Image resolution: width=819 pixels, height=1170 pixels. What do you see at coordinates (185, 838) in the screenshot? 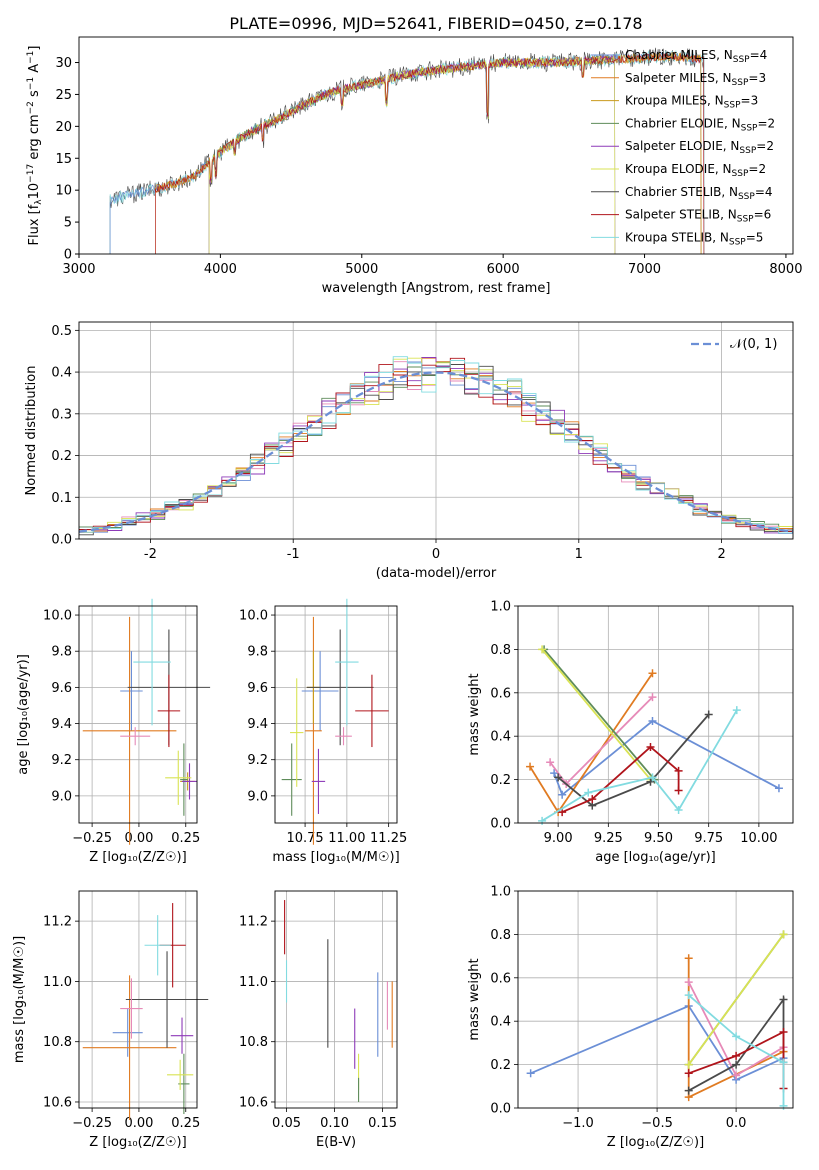
I see `x-tick-label: 0.25` at bounding box center [185, 838].